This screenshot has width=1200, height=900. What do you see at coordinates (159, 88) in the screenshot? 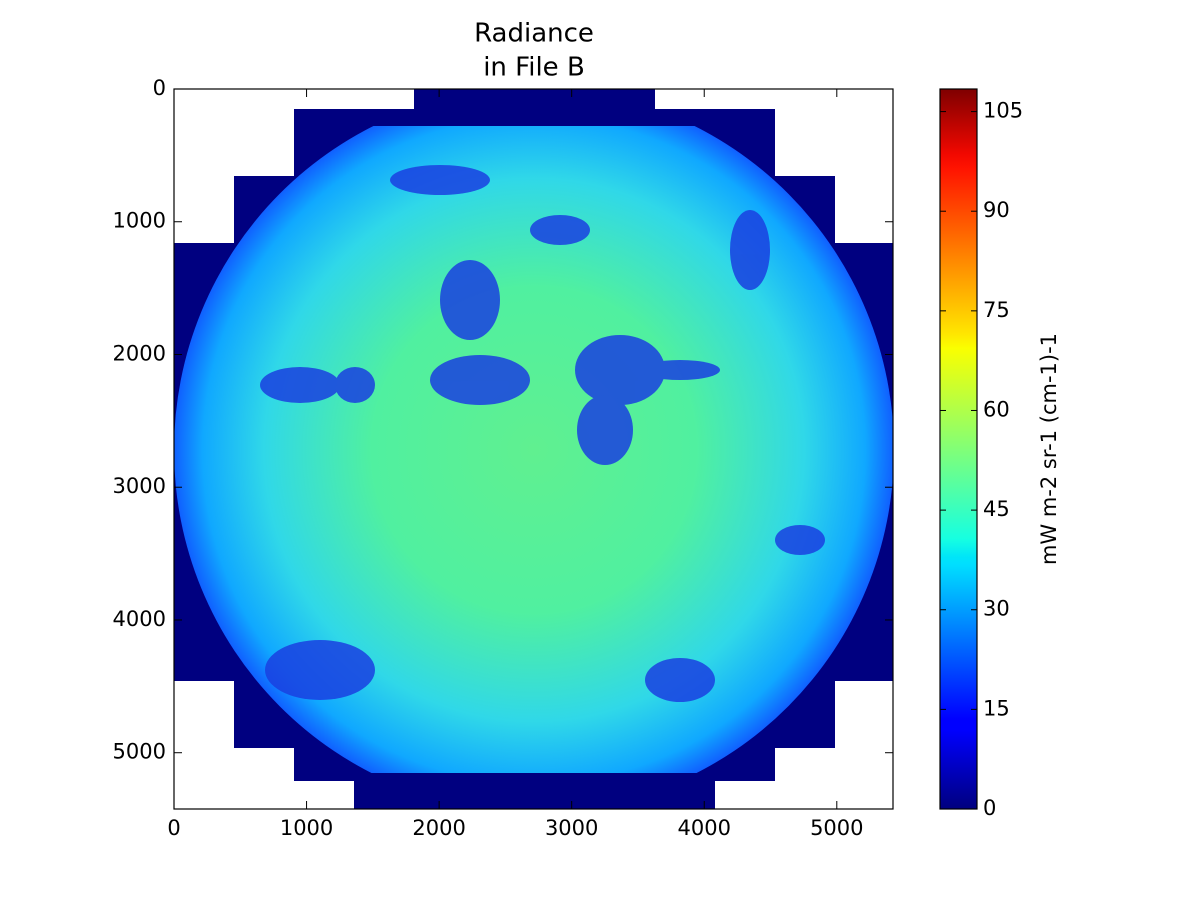
I see `y-tick-label: 0` at bounding box center [159, 88].